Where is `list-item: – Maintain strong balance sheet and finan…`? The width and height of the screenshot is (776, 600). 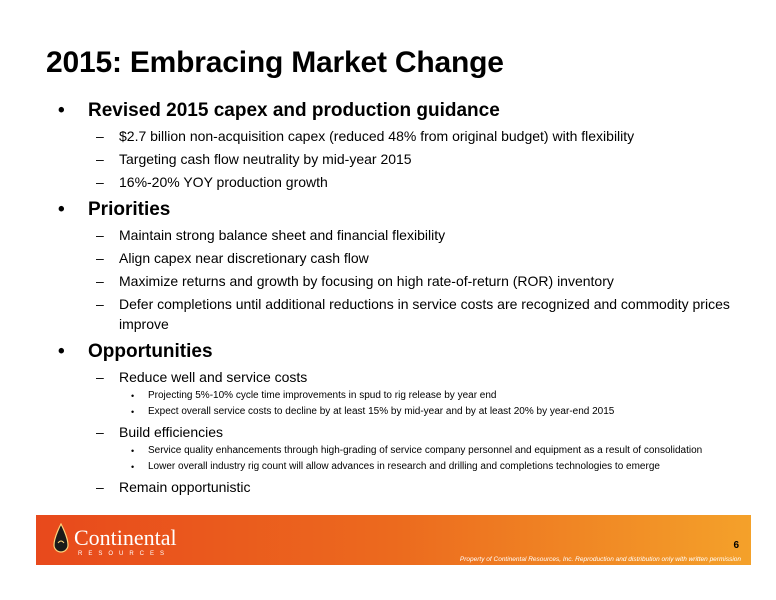
list-item: – Maintain strong balance sheet and finan… is located at coordinates (408, 235).